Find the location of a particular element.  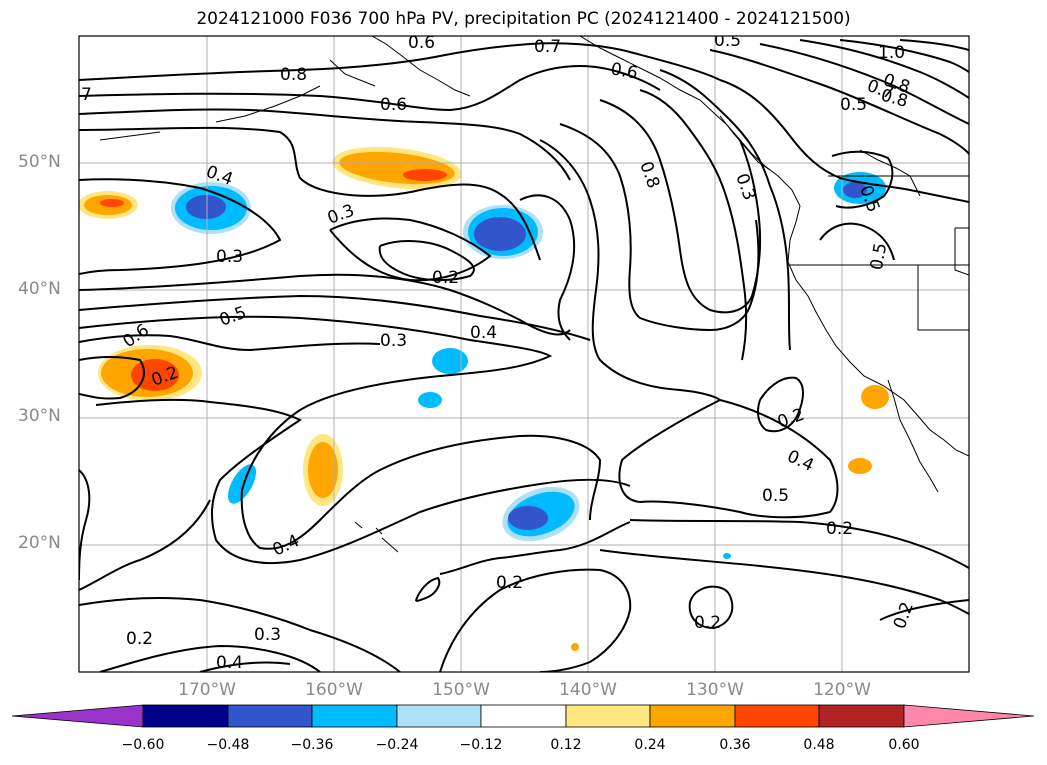

lat-label: 20°N is located at coordinates (39, 543).